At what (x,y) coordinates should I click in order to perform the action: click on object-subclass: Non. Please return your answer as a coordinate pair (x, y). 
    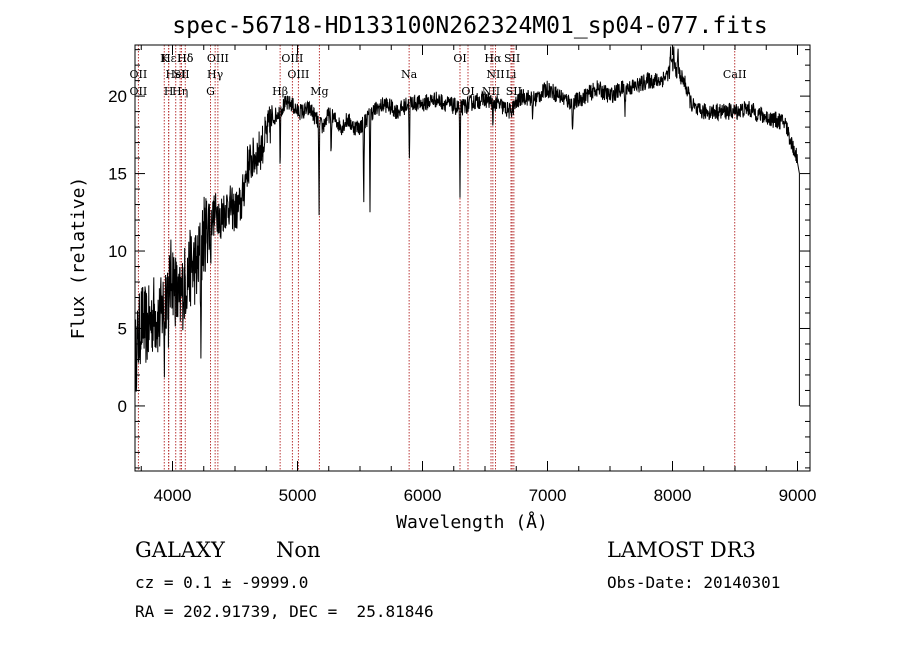
    Looking at the image, I should click on (298, 550).